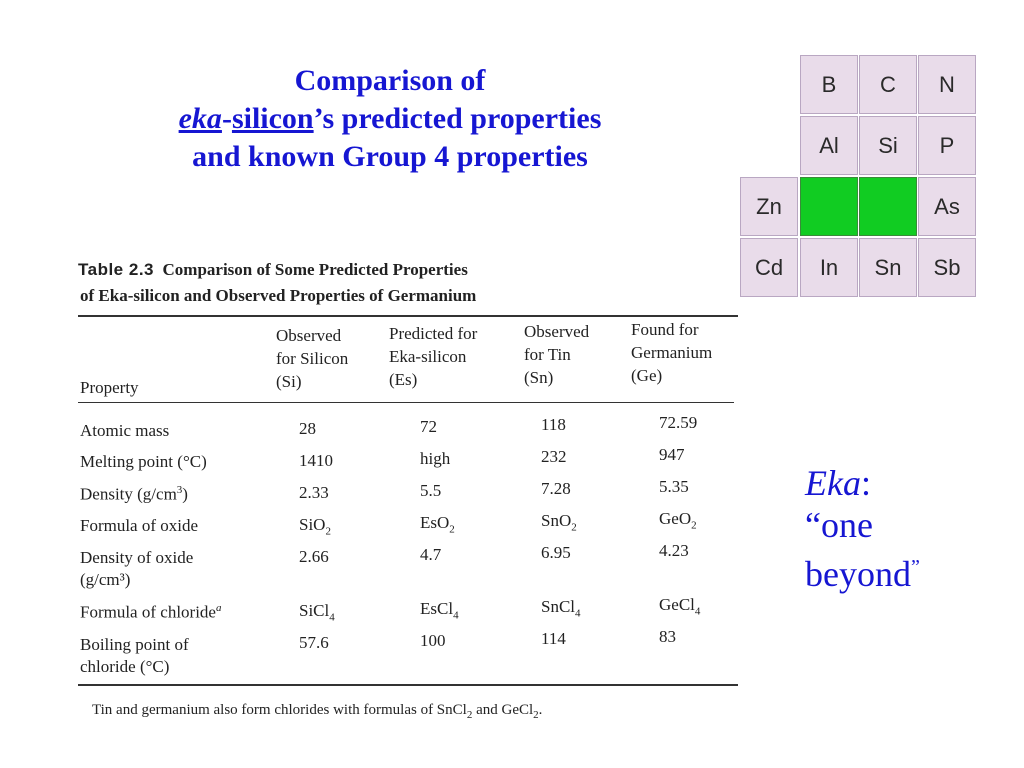 The height and width of the screenshot is (768, 1024). I want to click on header-eka-line-2: Eka-silicon, so click(428, 356).